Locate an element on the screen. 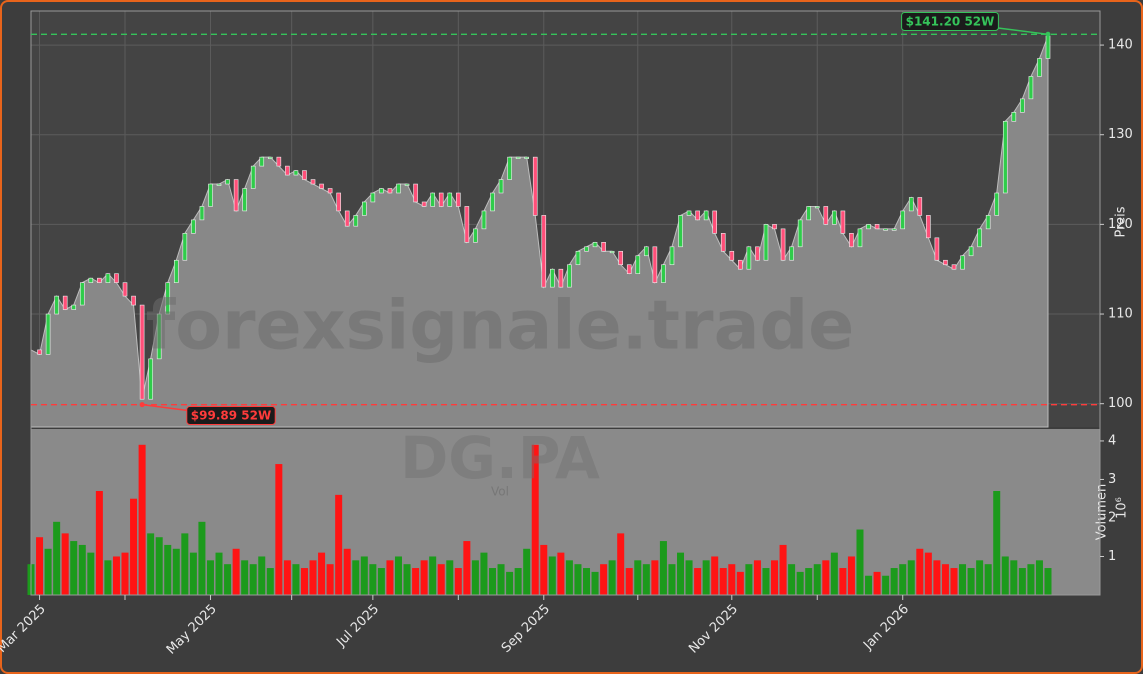 Image resolution: width=1143 pixels, height=674 pixels. y-tick-label: 100 is located at coordinates (1120, 403).